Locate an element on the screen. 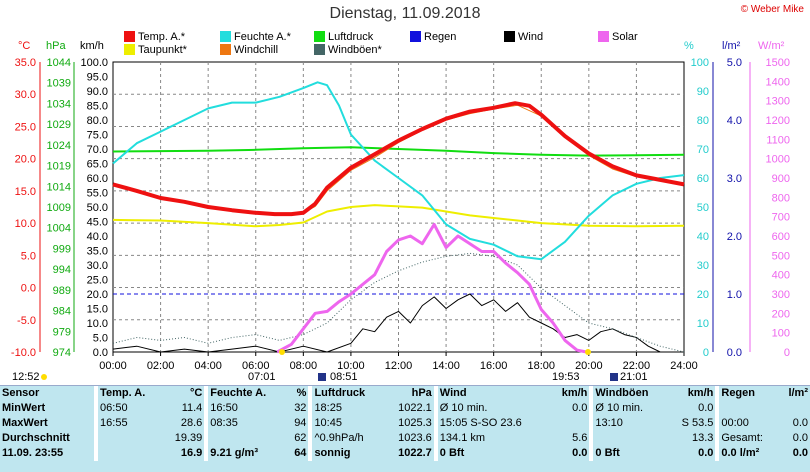 Image resolution: width=810 pixels, height=472 pixels. solar-tick-label: 100 is located at coordinates (781, 334).